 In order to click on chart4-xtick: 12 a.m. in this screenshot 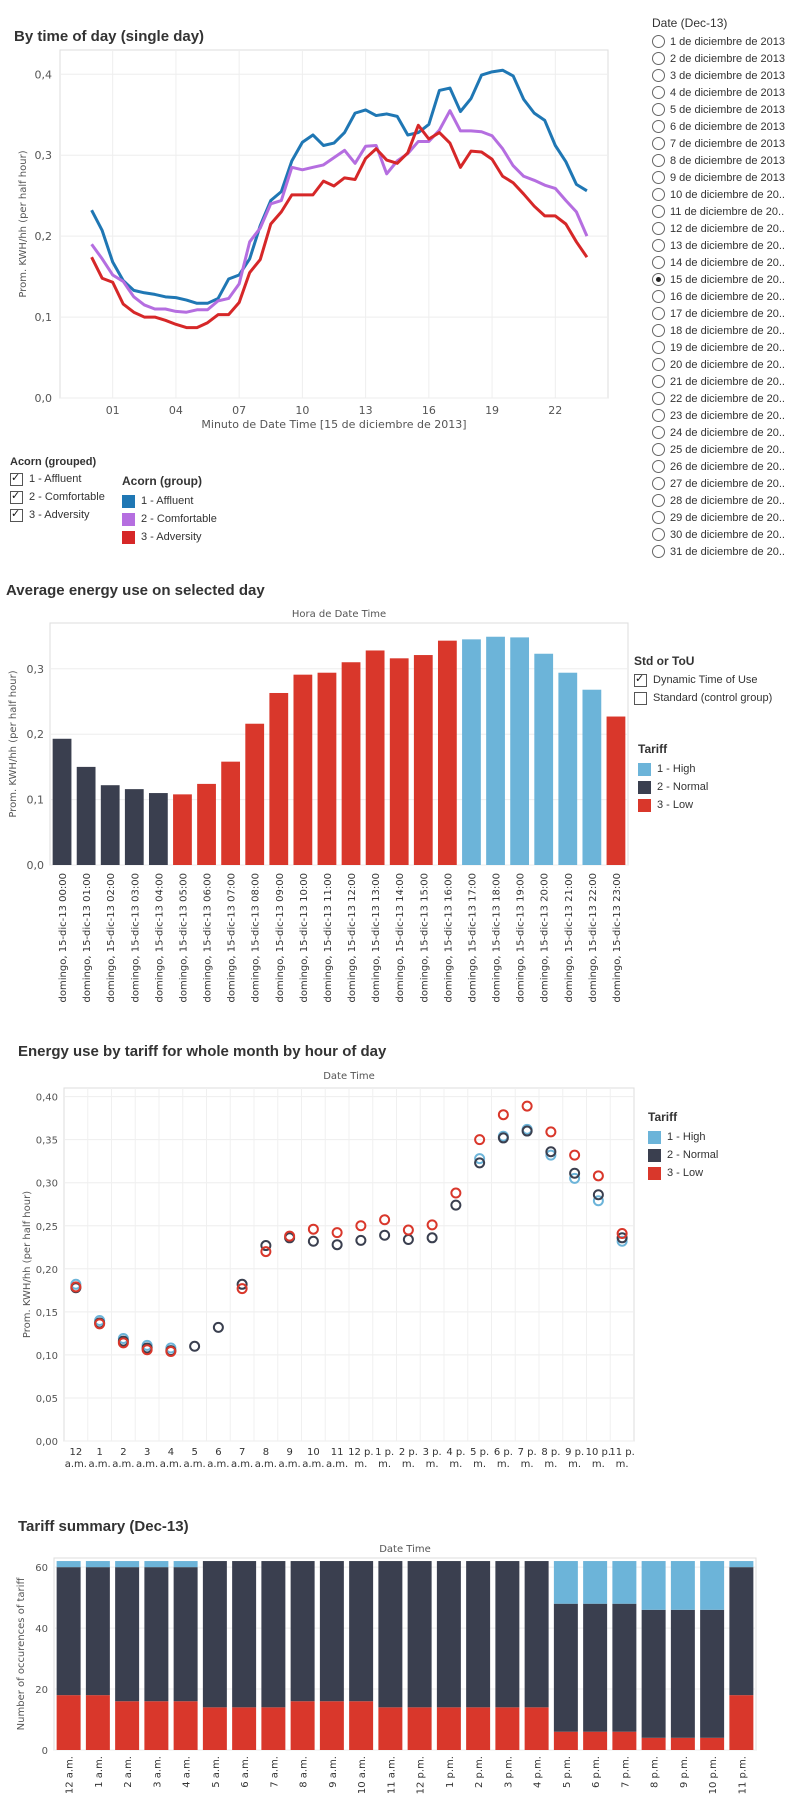, I will do `click(70, 1775)`.